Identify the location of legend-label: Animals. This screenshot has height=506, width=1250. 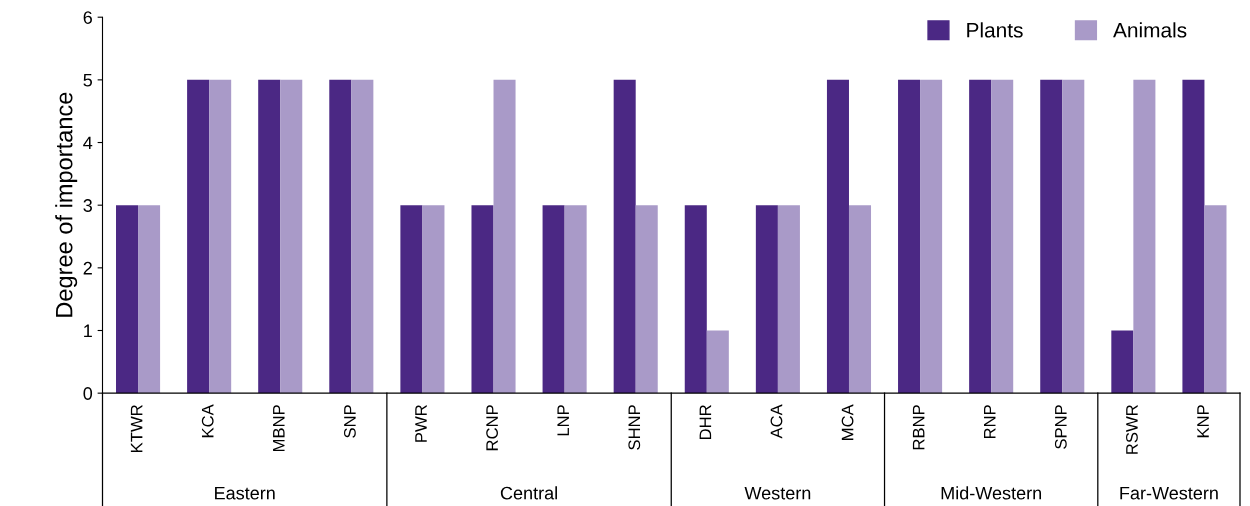
(1150, 30).